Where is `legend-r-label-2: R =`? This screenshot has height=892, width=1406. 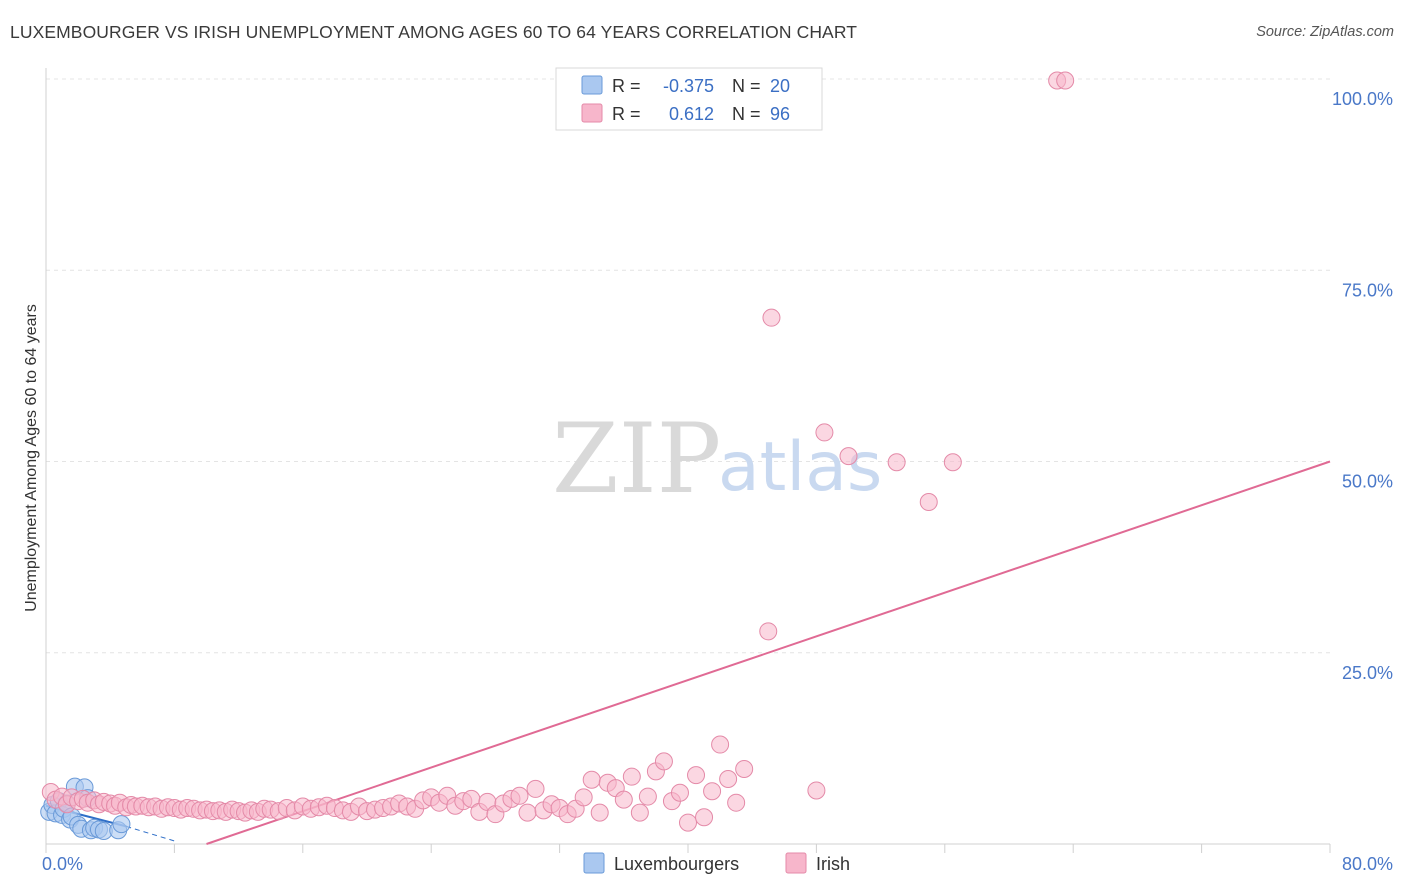 legend-r-label-2: R = is located at coordinates (626, 114).